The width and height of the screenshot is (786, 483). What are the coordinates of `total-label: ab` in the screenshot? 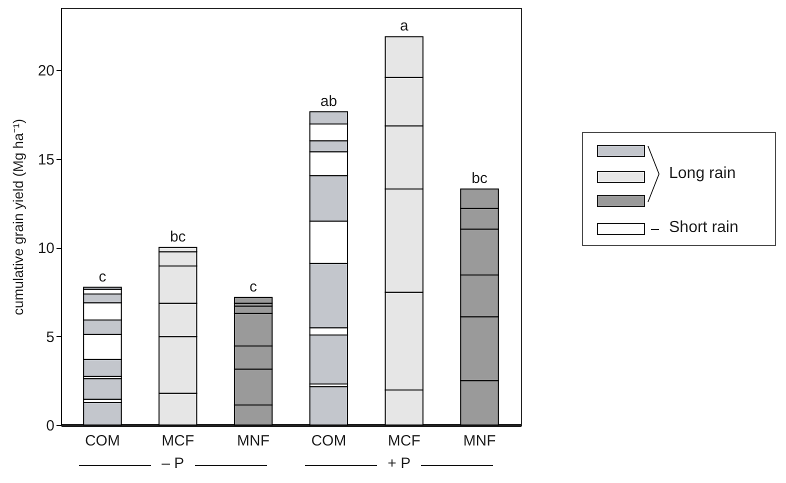 It's located at (329, 101).